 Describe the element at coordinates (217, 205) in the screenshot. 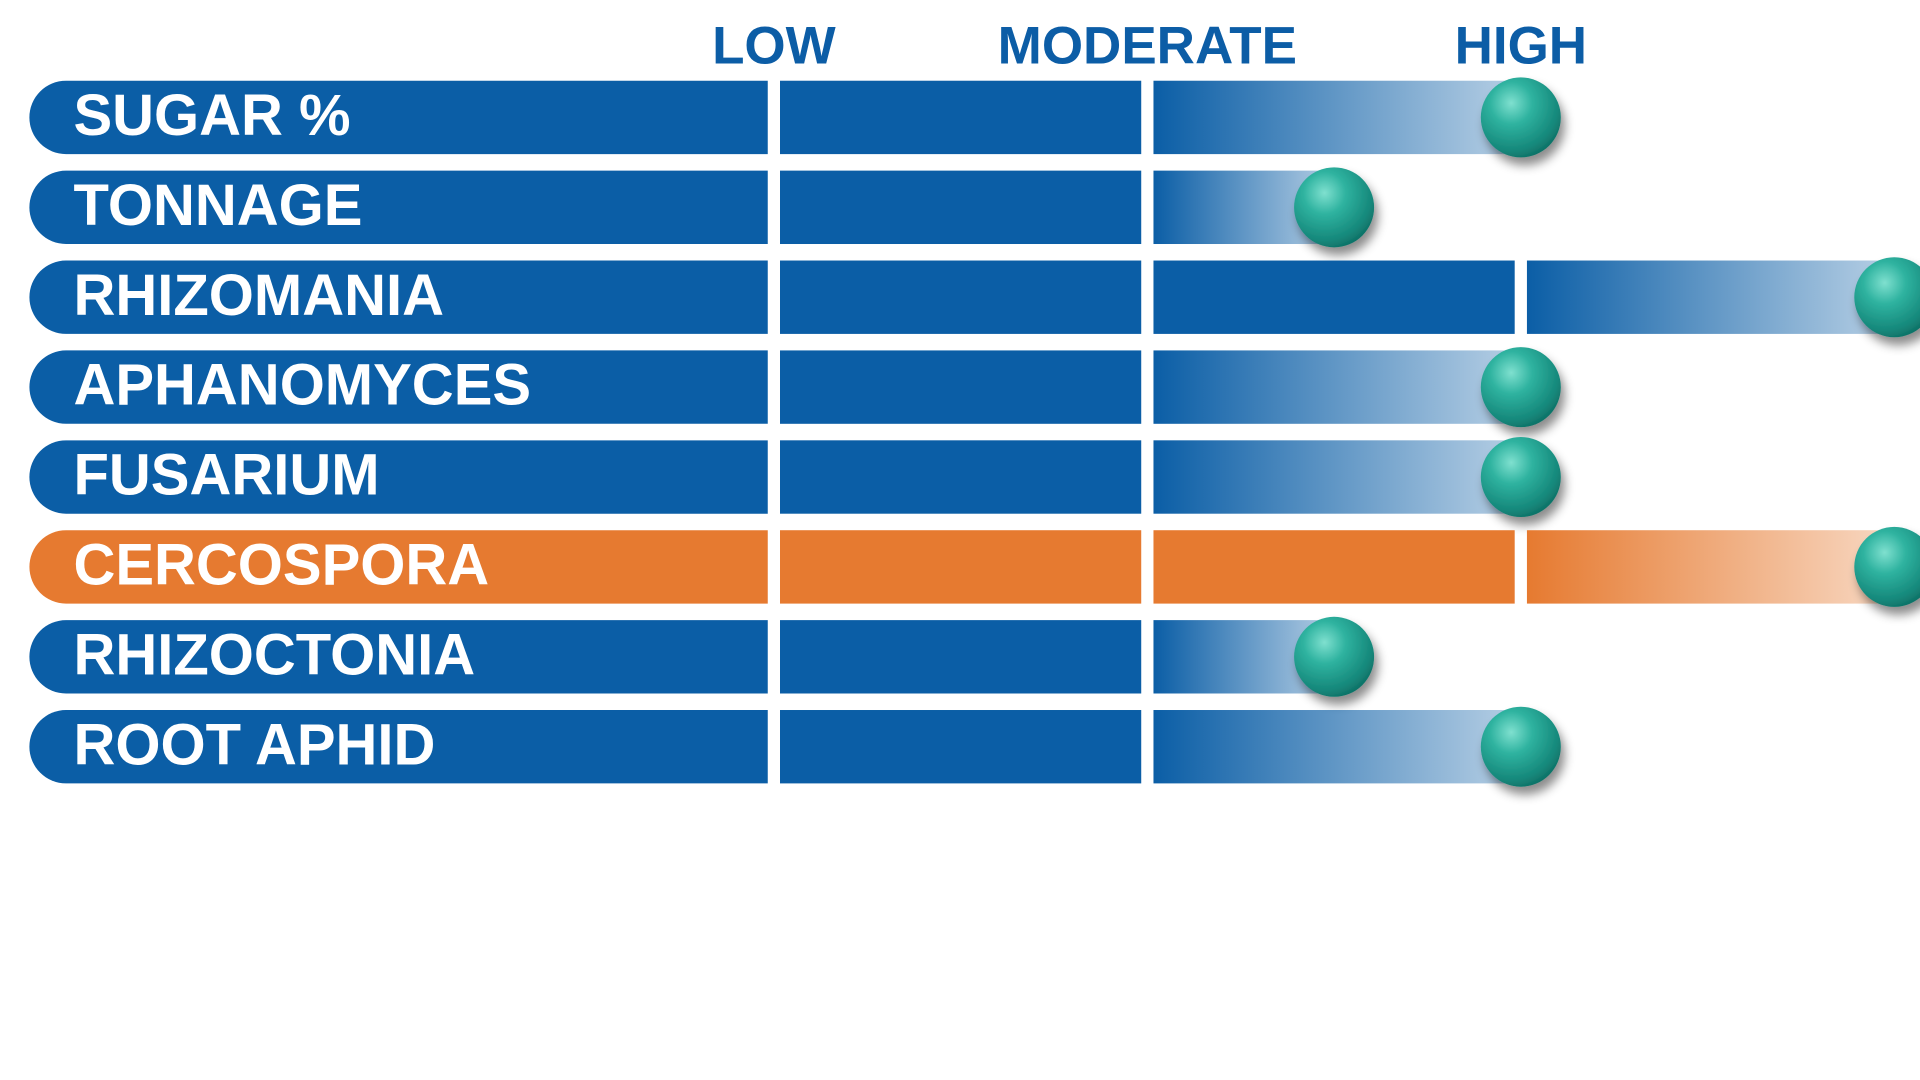

I see `row-label: TONNAGE` at that location.